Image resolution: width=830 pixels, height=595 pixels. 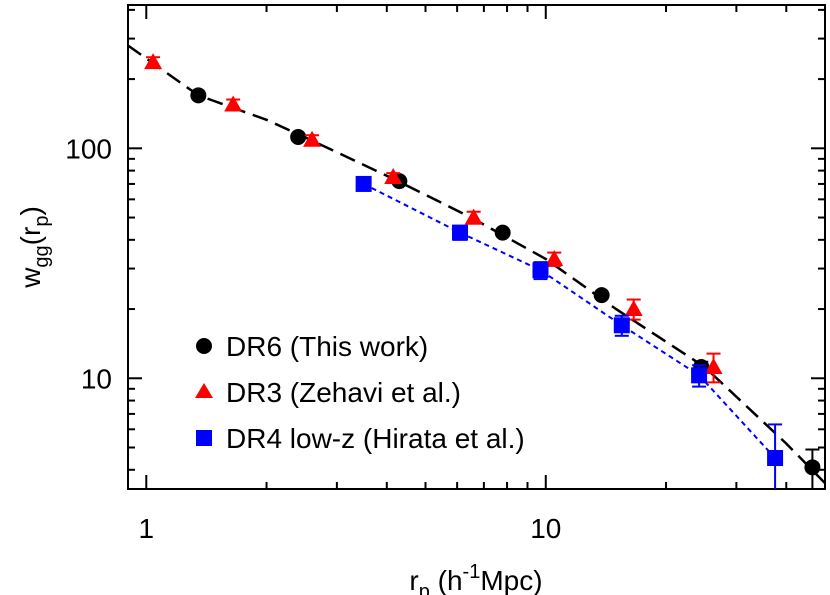 I want to click on y-axis-label: wgg(rp), so click(x=34, y=247).